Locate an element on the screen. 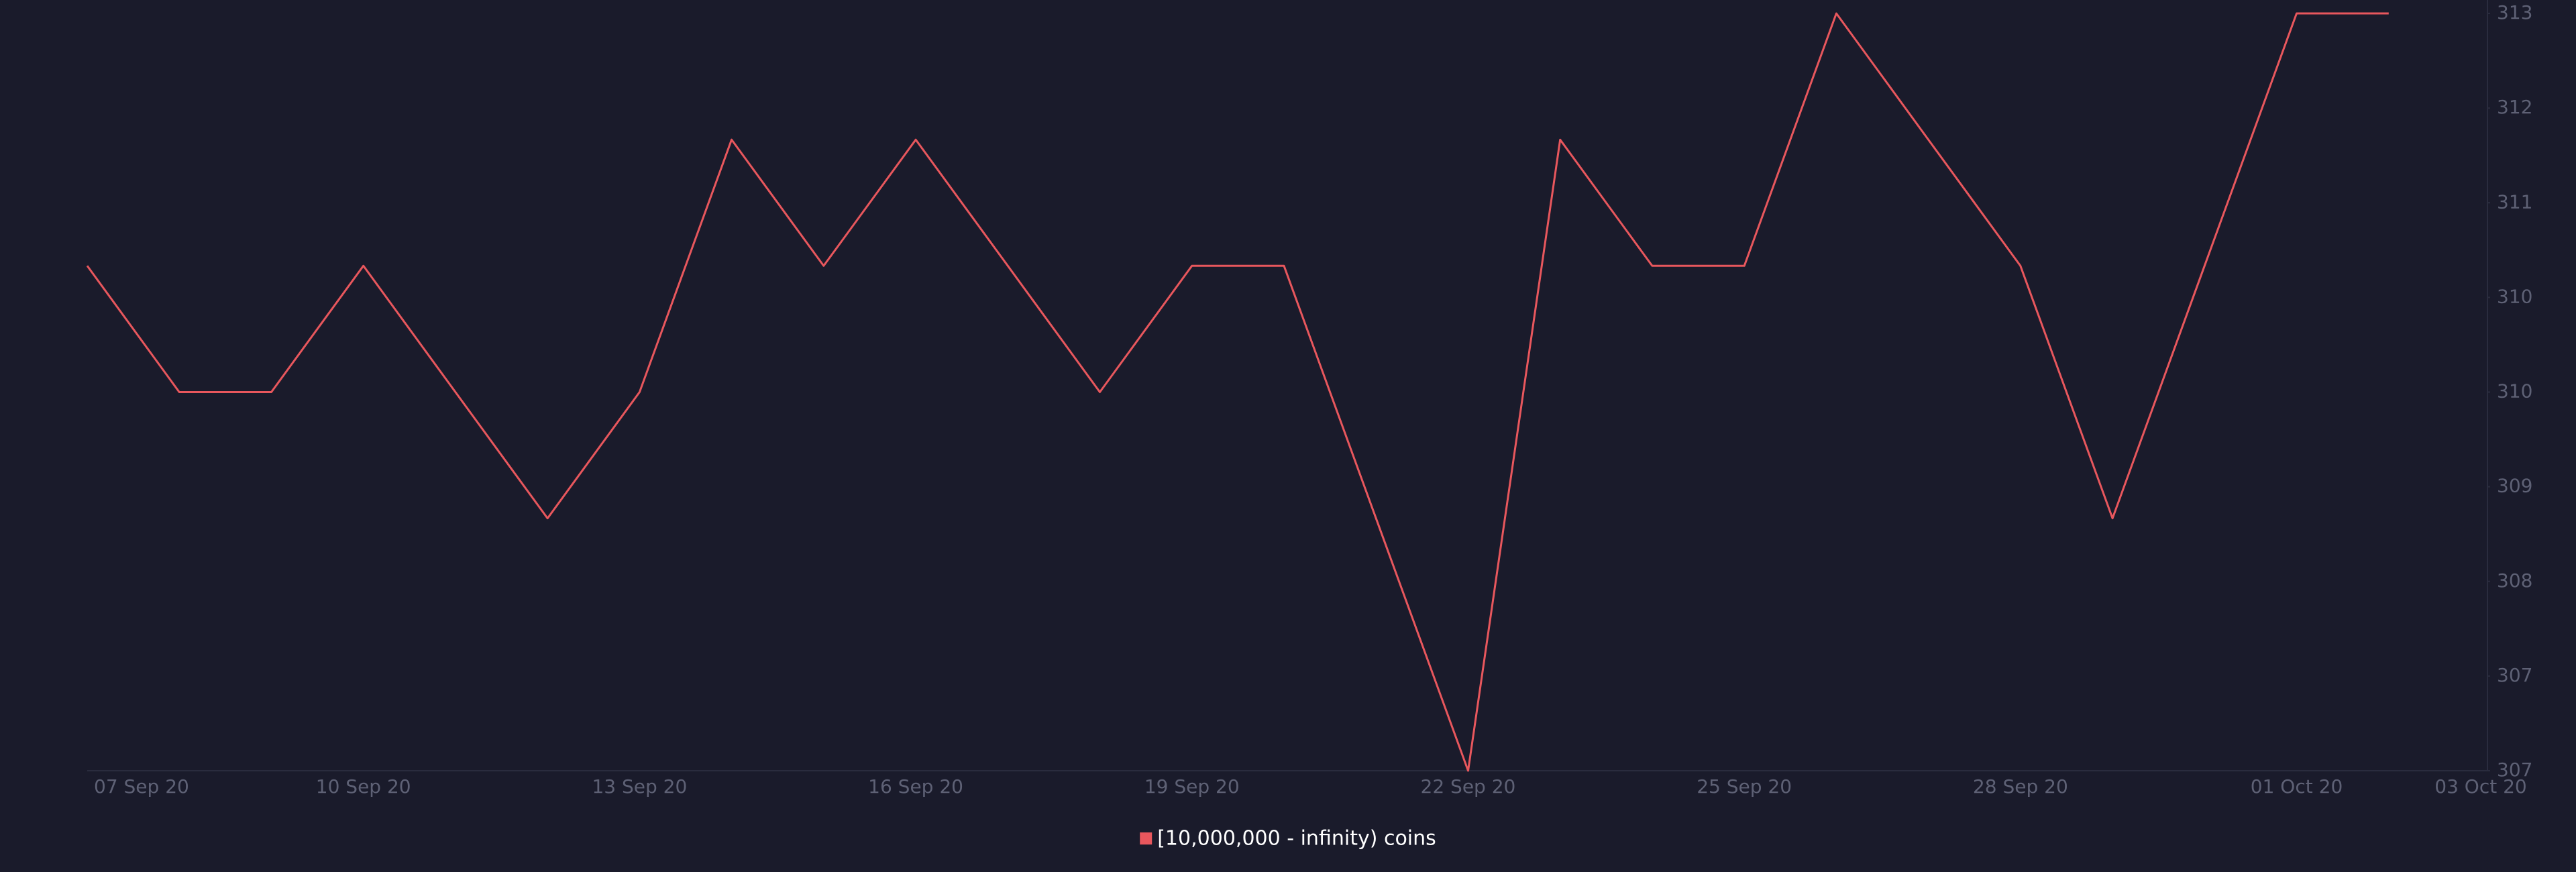 Image resolution: width=2576 pixels, height=872 pixels. x-tick-label: 10 Sep 20 is located at coordinates (363, 786).